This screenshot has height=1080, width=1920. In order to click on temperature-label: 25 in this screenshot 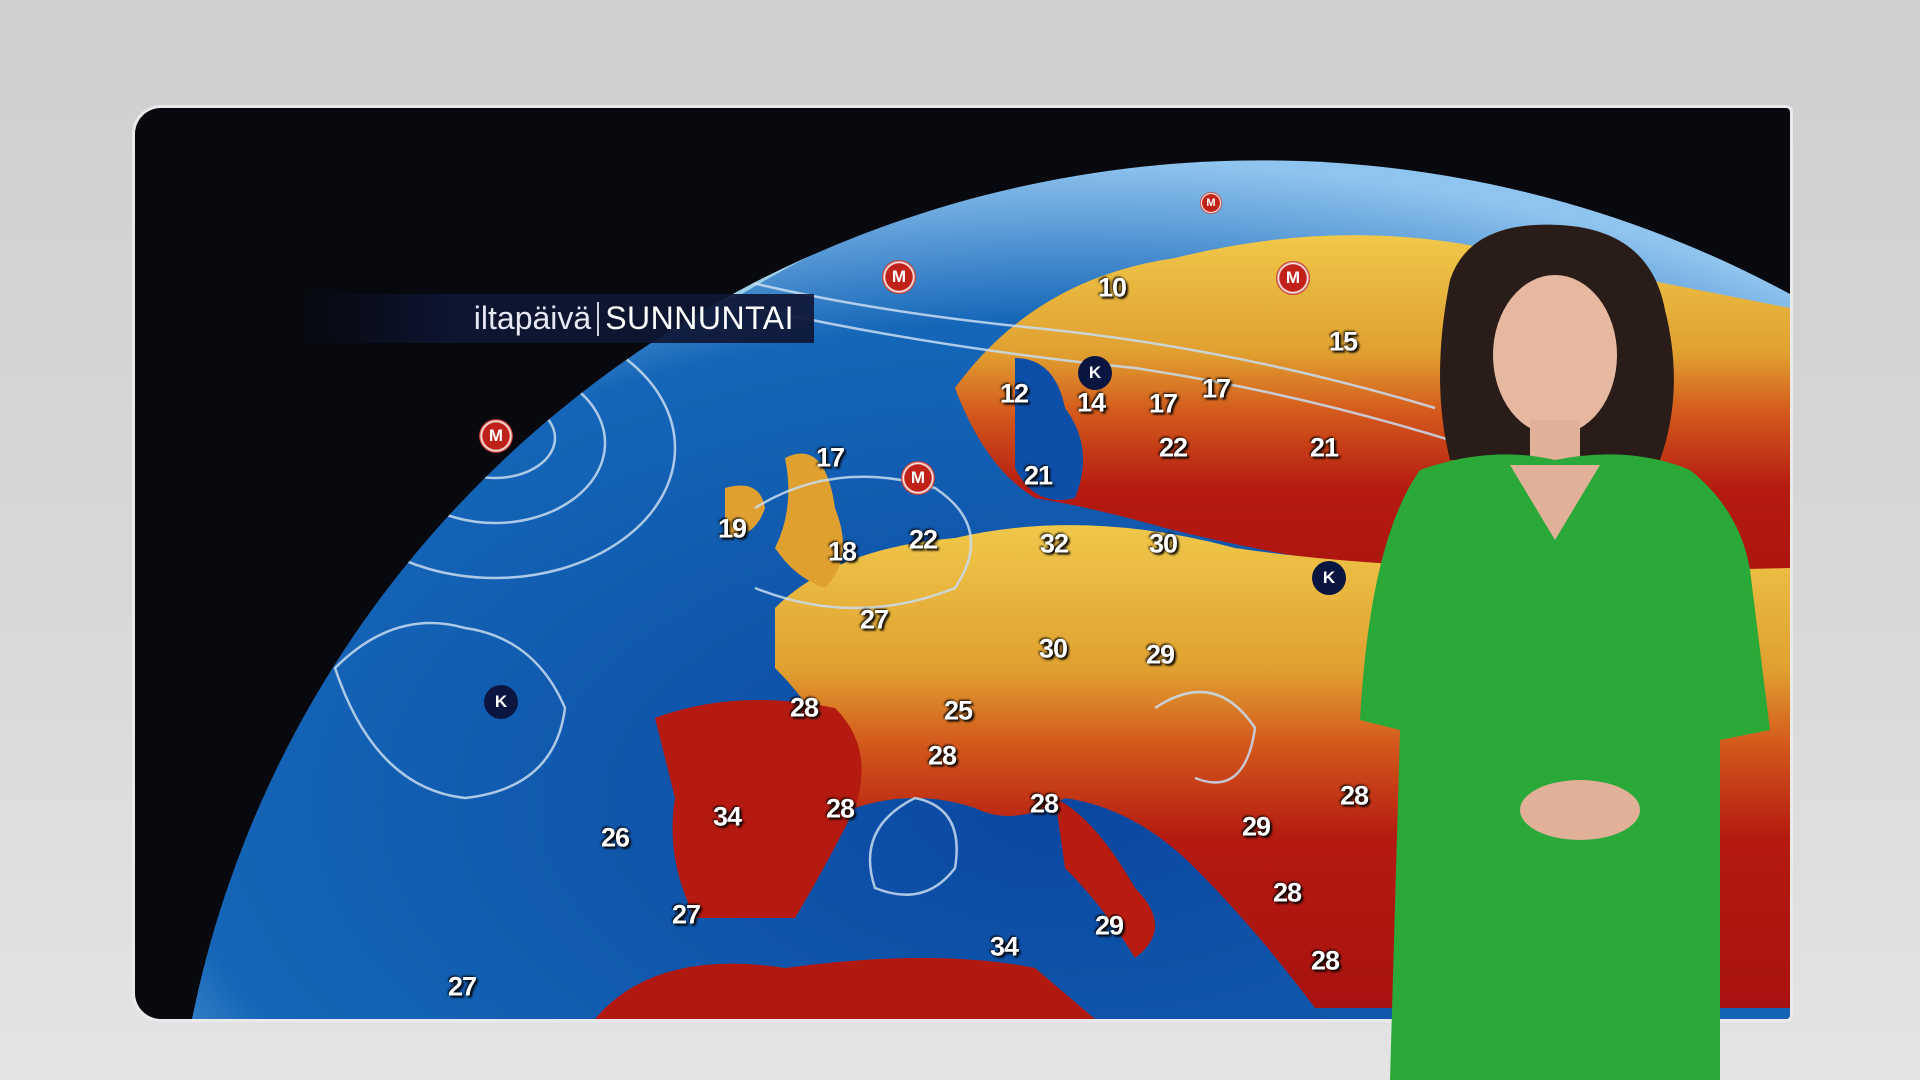, I will do `click(958, 710)`.